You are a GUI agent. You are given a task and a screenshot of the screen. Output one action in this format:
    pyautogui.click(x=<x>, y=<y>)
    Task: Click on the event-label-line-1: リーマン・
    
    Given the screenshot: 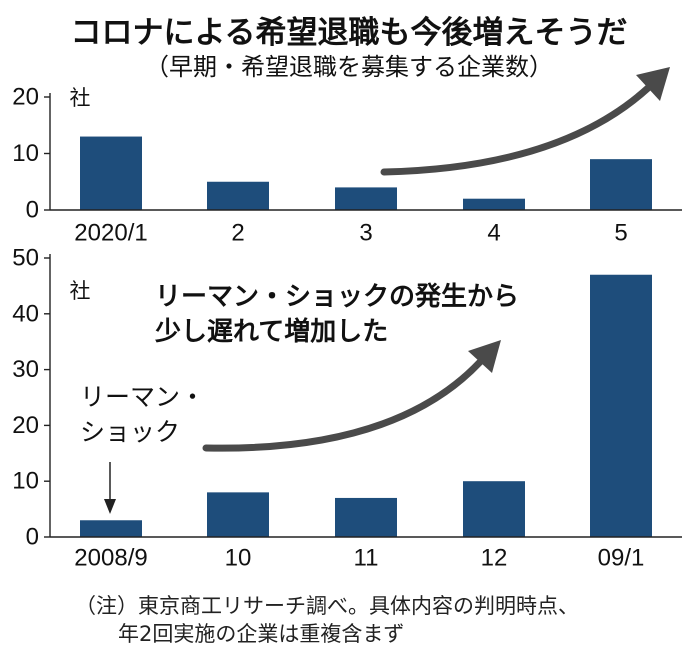 What is the action you would take?
    pyautogui.click(x=142, y=397)
    